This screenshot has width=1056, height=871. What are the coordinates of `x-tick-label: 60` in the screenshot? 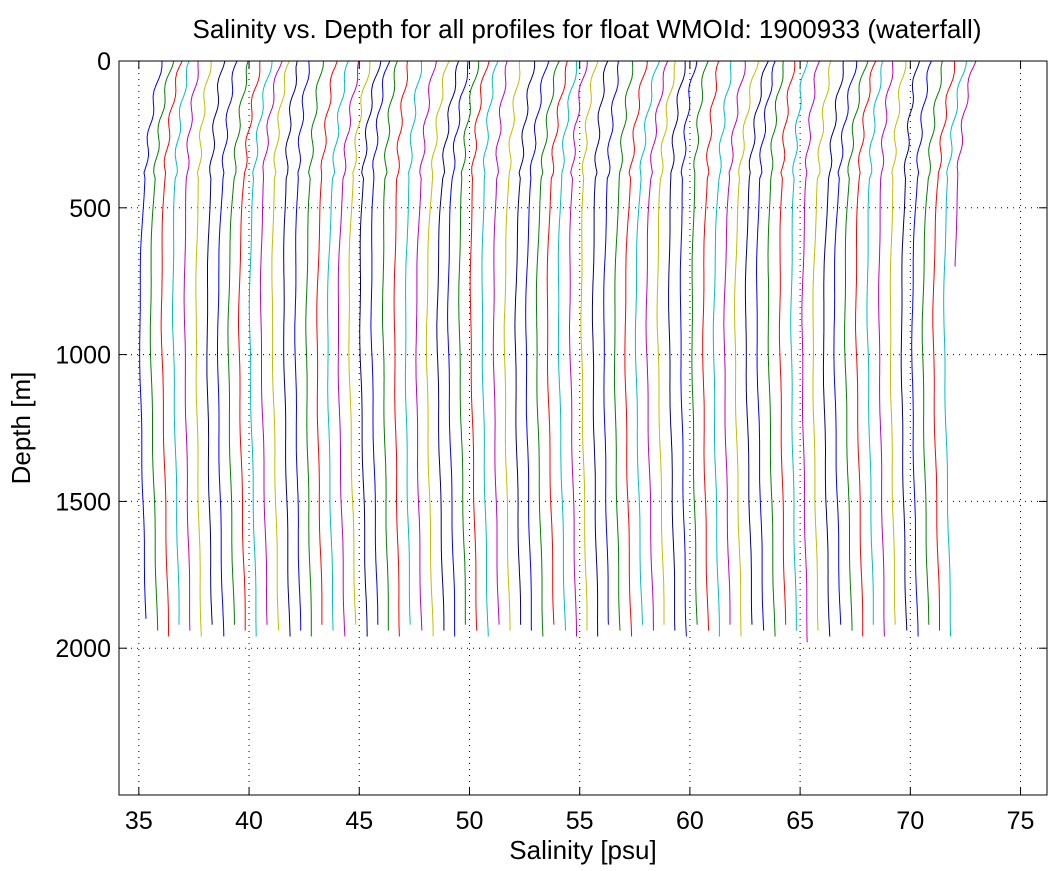 It's located at (690, 821).